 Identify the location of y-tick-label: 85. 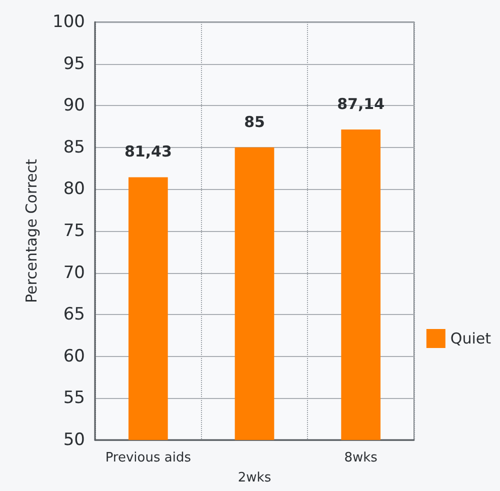
(74, 147).